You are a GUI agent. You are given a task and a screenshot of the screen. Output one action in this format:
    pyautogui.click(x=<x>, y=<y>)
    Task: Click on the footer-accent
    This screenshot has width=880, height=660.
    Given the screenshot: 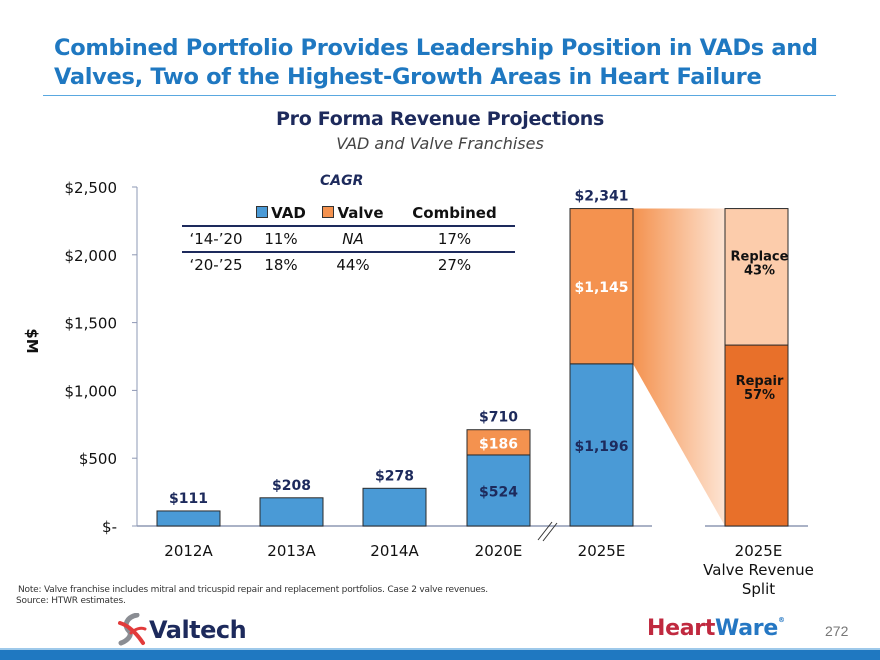 What is the action you would take?
    pyautogui.click(x=440, y=649)
    